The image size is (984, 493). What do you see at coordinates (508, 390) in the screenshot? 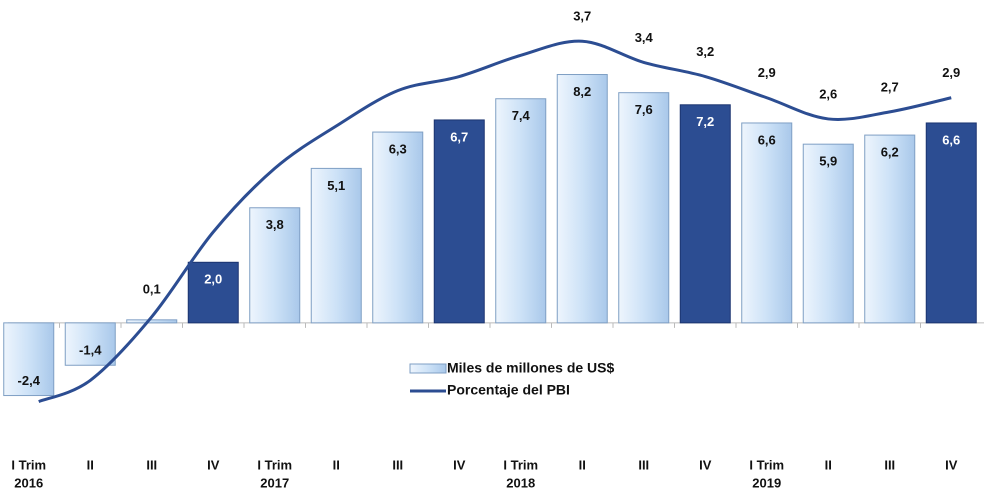
I see `legend-label: Porcentaje del PBI` at bounding box center [508, 390].